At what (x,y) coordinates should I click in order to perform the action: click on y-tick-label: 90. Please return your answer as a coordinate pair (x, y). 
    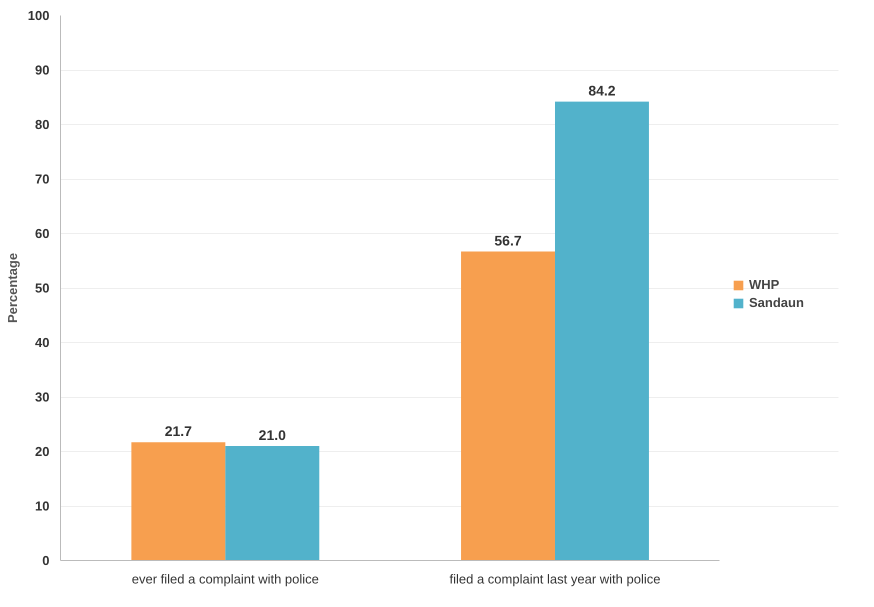
    Looking at the image, I should click on (42, 70).